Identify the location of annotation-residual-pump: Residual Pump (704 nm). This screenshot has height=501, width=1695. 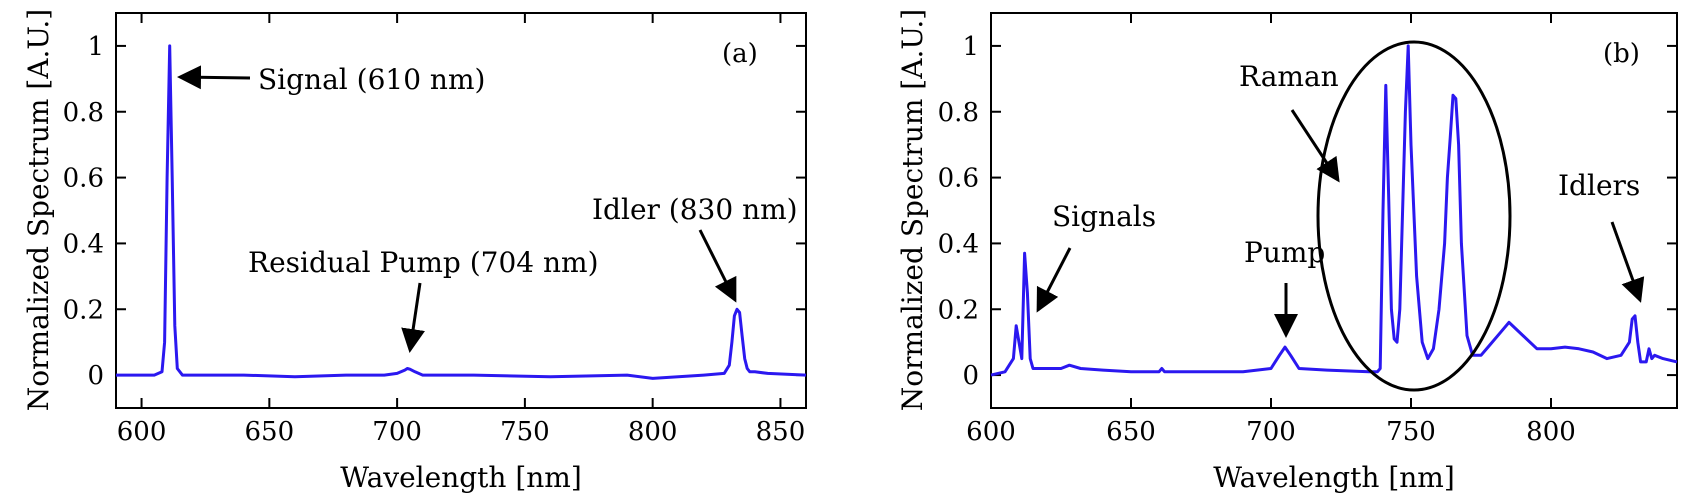
(423, 262).